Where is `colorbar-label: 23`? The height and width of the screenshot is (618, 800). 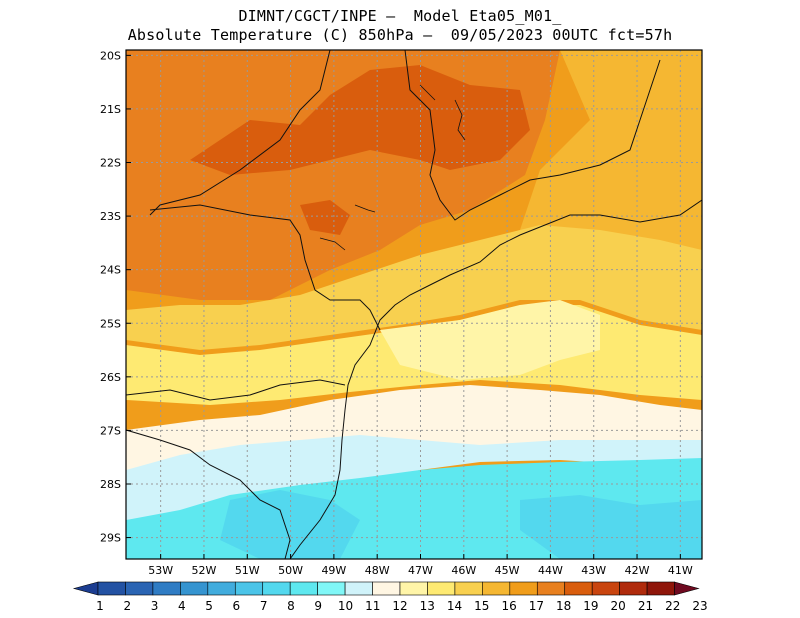
colorbar-label: 23 is located at coordinates (699, 606).